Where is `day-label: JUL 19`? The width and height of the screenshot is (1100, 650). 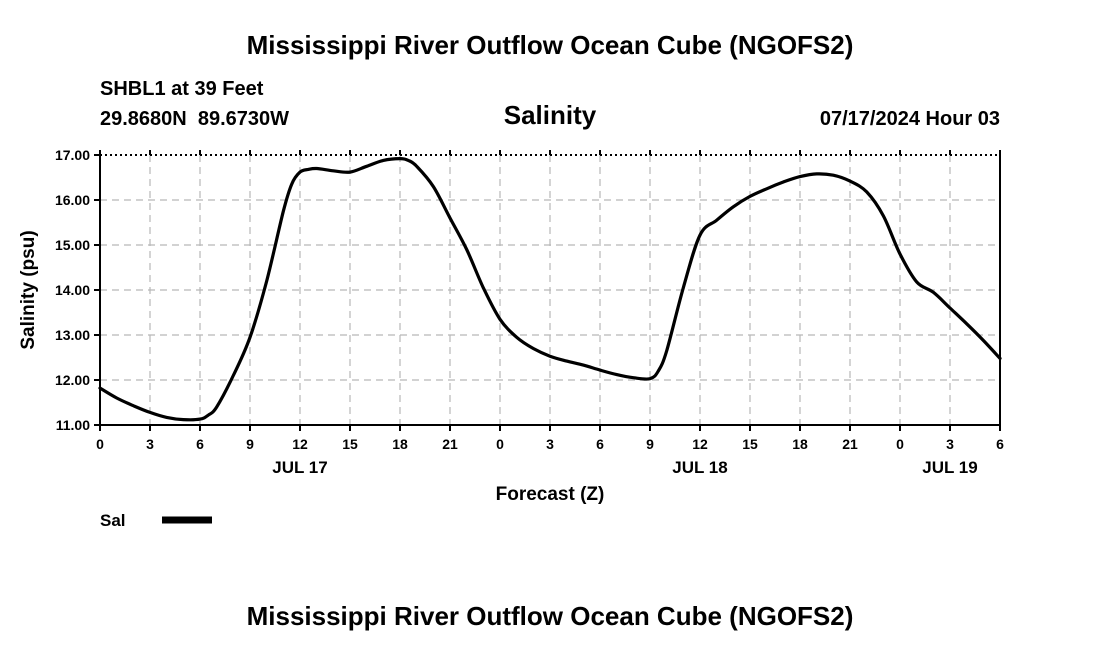 day-label: JUL 19 is located at coordinates (949, 467).